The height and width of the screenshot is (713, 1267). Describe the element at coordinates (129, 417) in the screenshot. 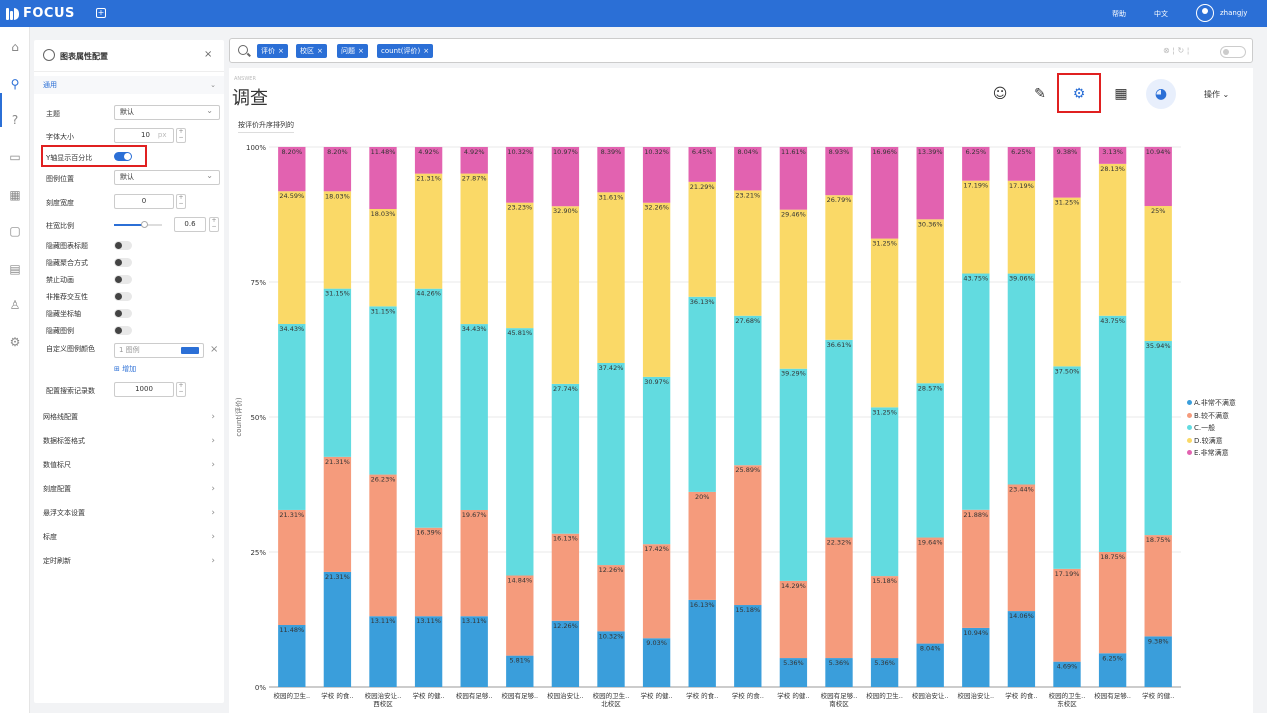

I see `grid-config-section: 网格线配置` at that location.